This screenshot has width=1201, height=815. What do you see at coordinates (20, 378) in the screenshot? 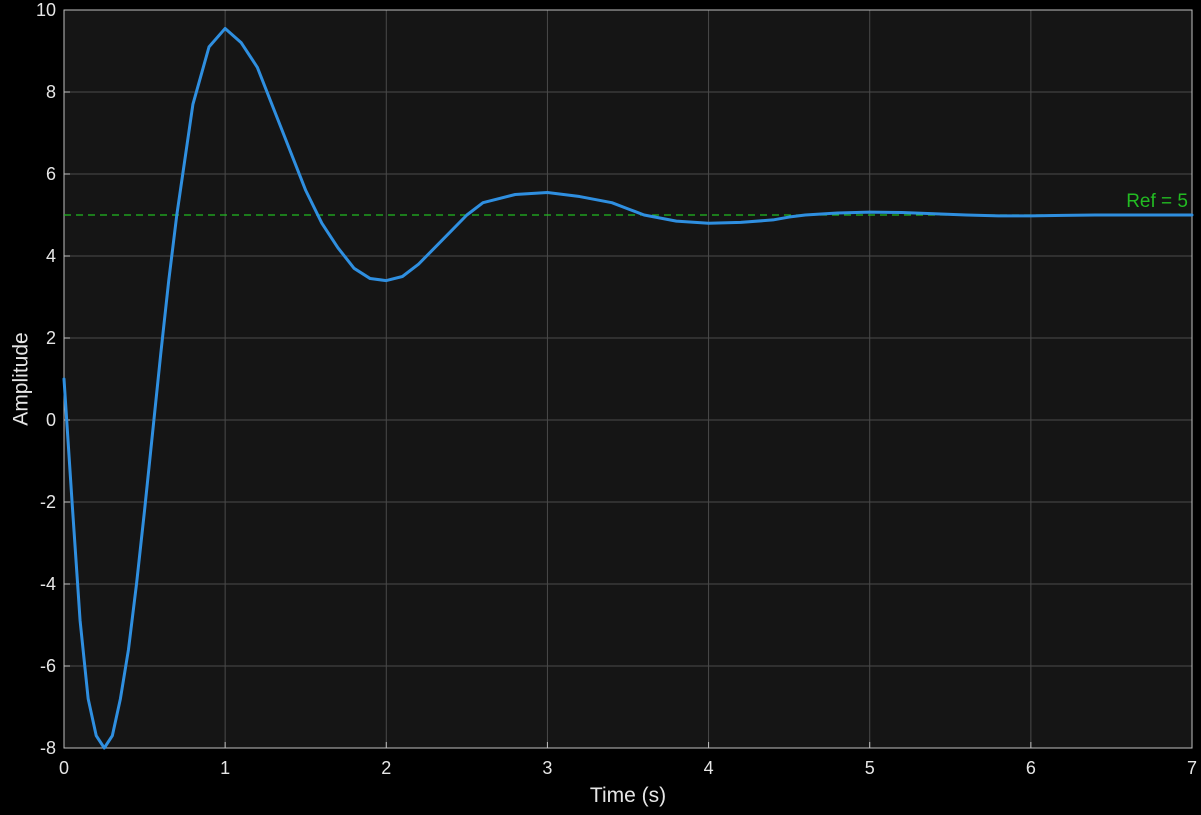
I see `y-axis-title: Amplitude` at bounding box center [20, 378].